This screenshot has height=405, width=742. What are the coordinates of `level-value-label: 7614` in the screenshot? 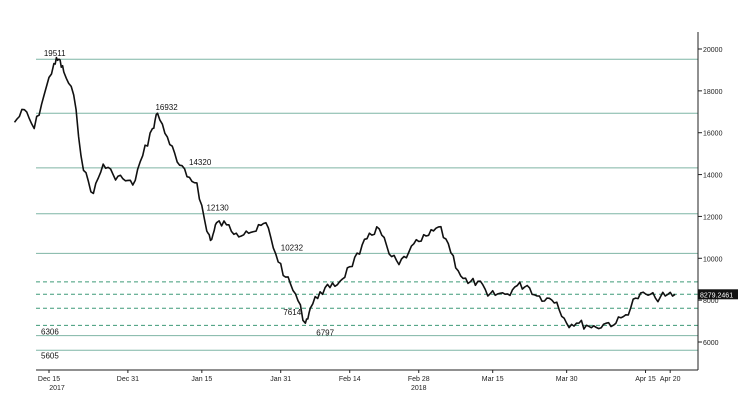 It's located at (292, 312).